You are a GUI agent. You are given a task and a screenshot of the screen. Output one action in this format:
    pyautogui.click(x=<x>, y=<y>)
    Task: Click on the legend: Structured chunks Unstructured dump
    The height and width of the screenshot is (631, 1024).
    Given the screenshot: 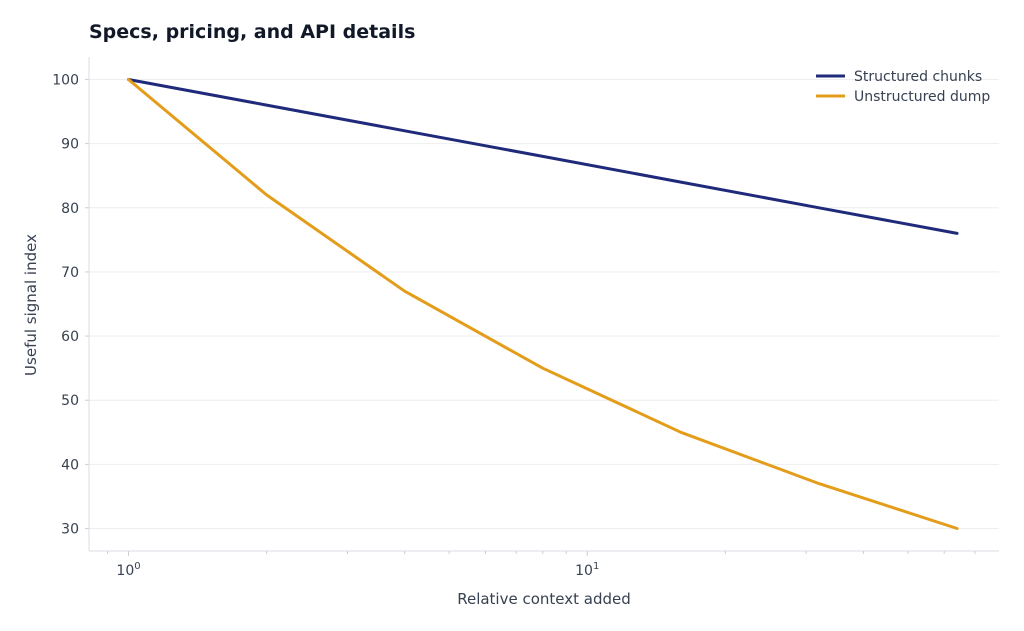 What is the action you would take?
    pyautogui.click(x=903, y=87)
    